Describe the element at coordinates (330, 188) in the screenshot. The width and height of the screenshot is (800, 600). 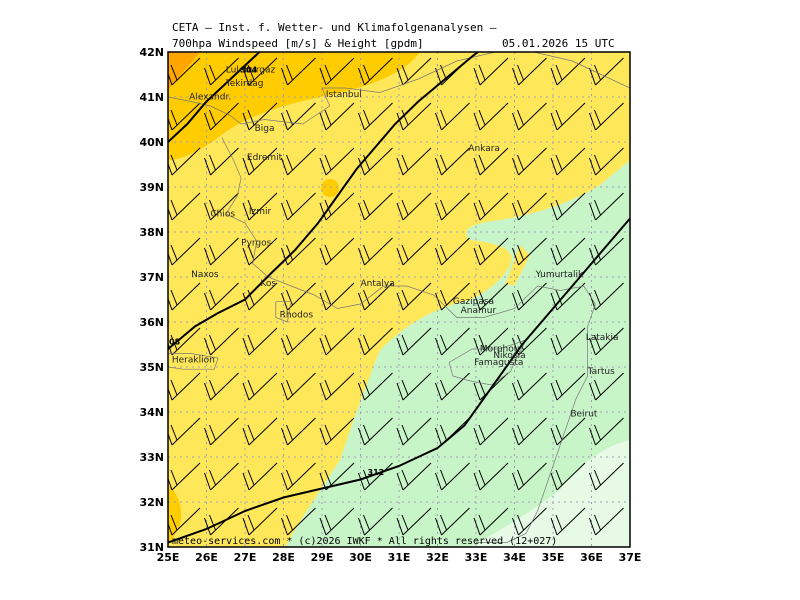
I see `wind-field-15-20-spot` at that location.